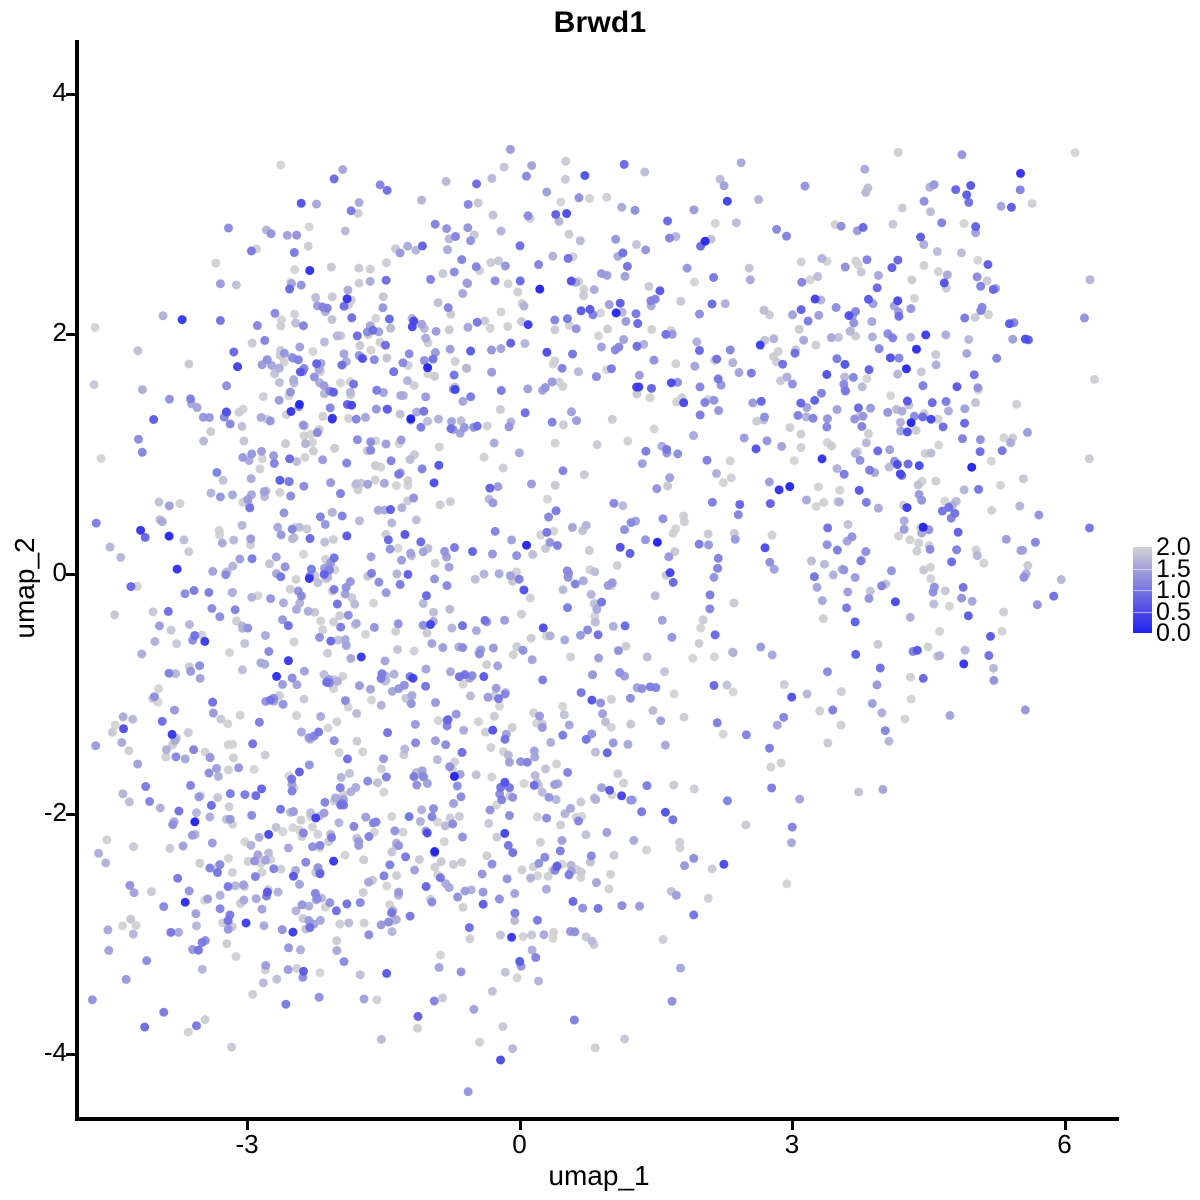  I want to click on x-axis-line, so click(597, 1119).